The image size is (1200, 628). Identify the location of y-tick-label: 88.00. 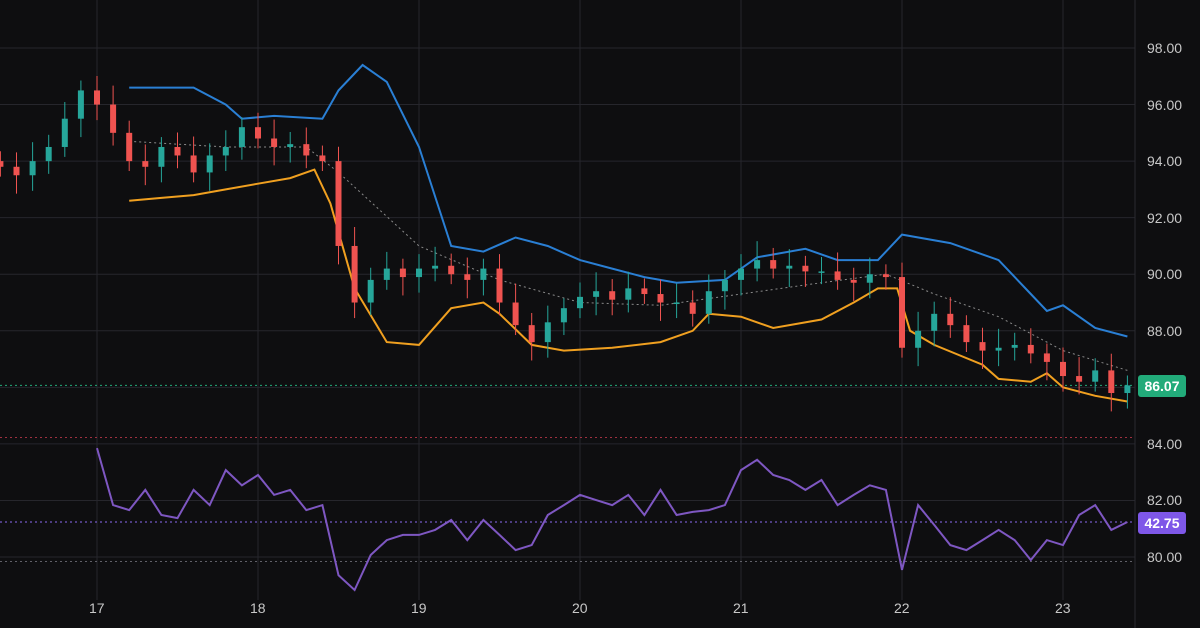
(1165, 330).